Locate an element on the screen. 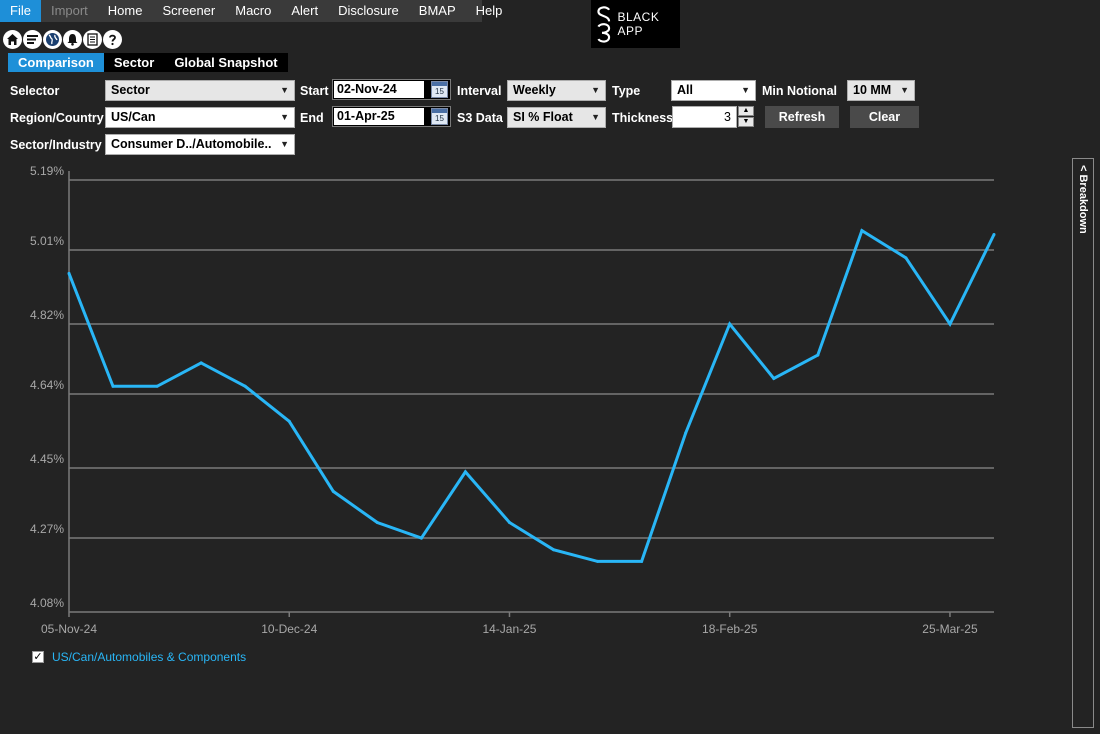  sector-industry-label: Sector/Industry is located at coordinates (56, 145).